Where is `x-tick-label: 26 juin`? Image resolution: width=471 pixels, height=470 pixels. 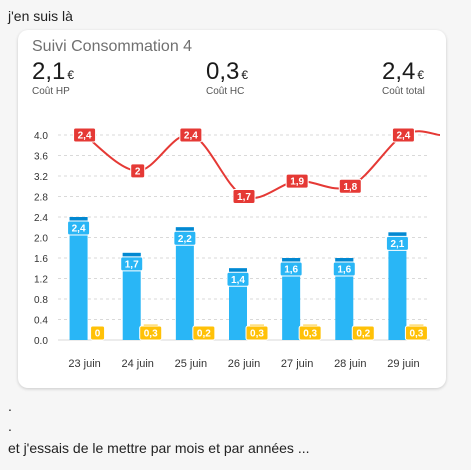 x-tick-label: 26 juin is located at coordinates (244, 364).